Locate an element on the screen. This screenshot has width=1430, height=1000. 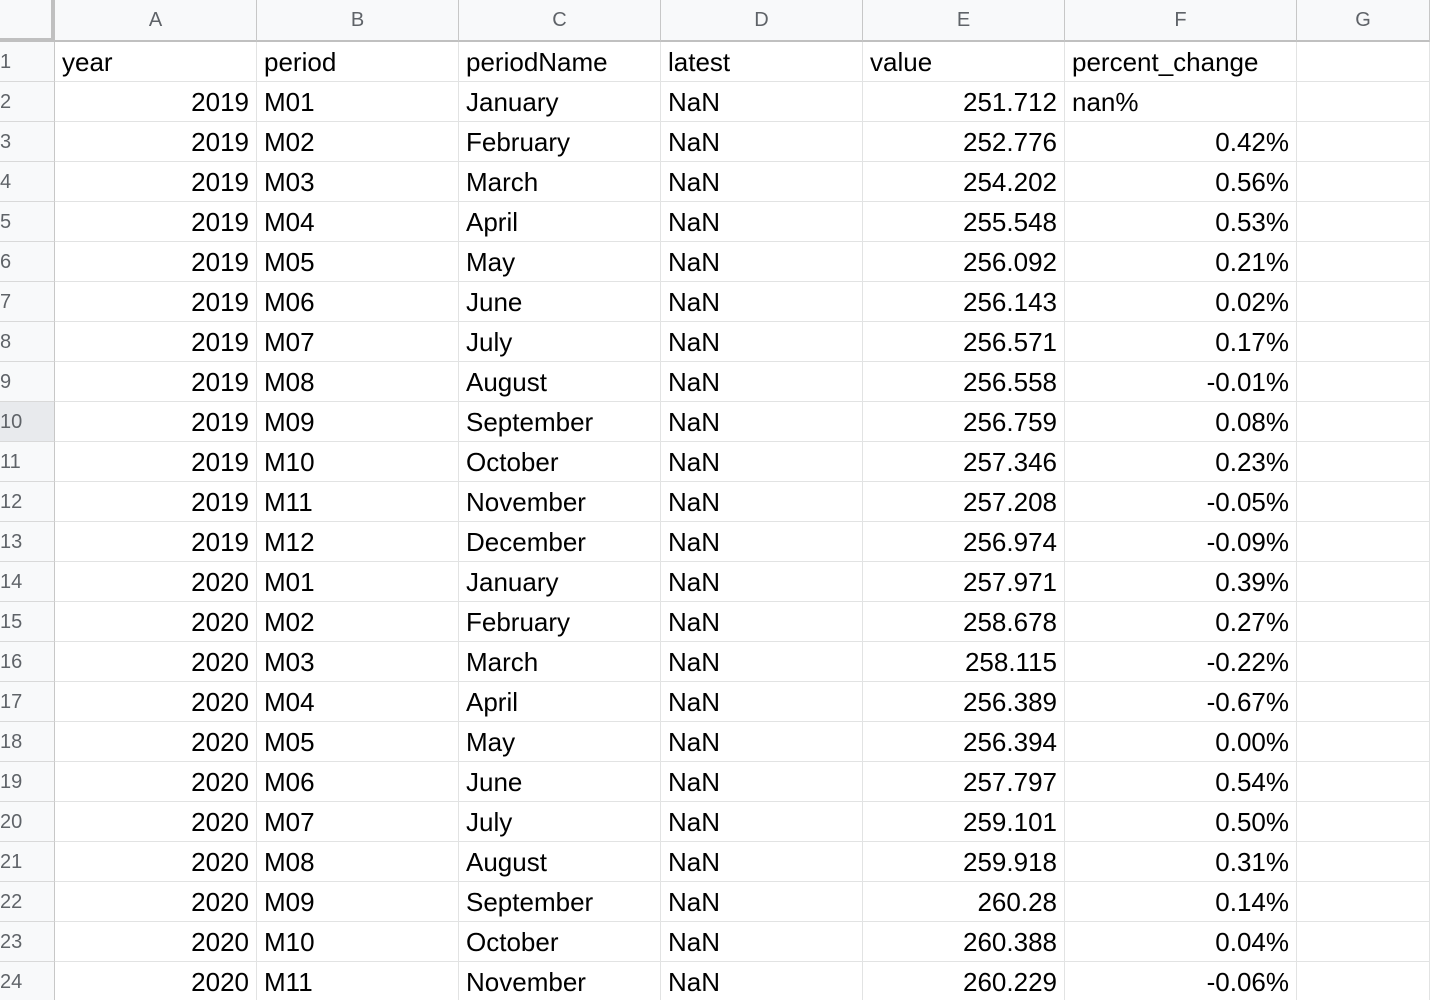
row-header: 8 is located at coordinates (27, 342).